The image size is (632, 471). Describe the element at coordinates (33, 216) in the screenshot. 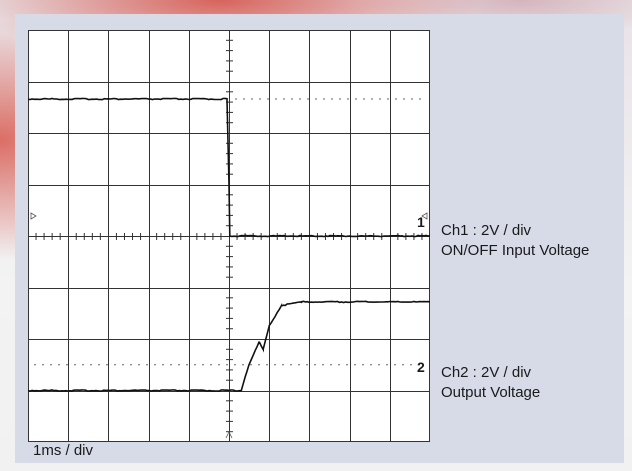

I see `left-level-marker` at that location.